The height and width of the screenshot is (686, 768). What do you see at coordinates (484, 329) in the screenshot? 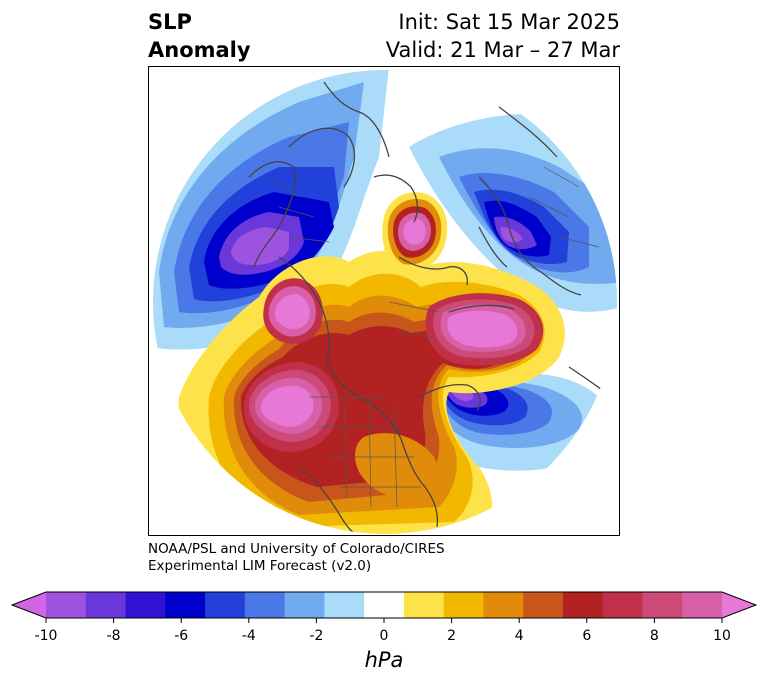
I see `high-anomaly-labrador` at bounding box center [484, 329].